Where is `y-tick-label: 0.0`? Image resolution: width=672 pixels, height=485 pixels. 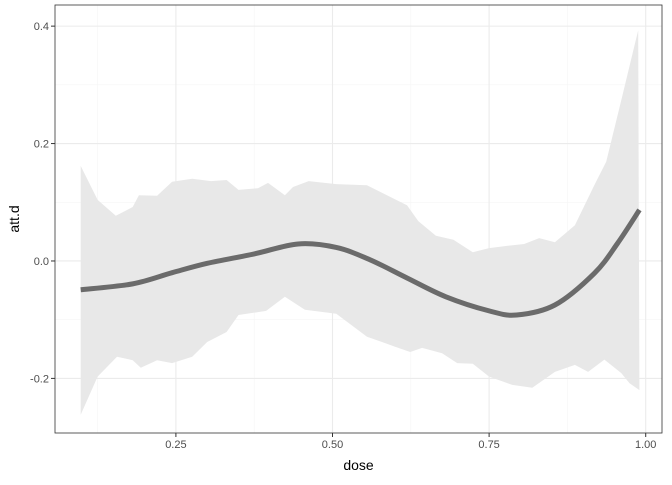 y-tick-label: 0.0 is located at coordinates (41, 262).